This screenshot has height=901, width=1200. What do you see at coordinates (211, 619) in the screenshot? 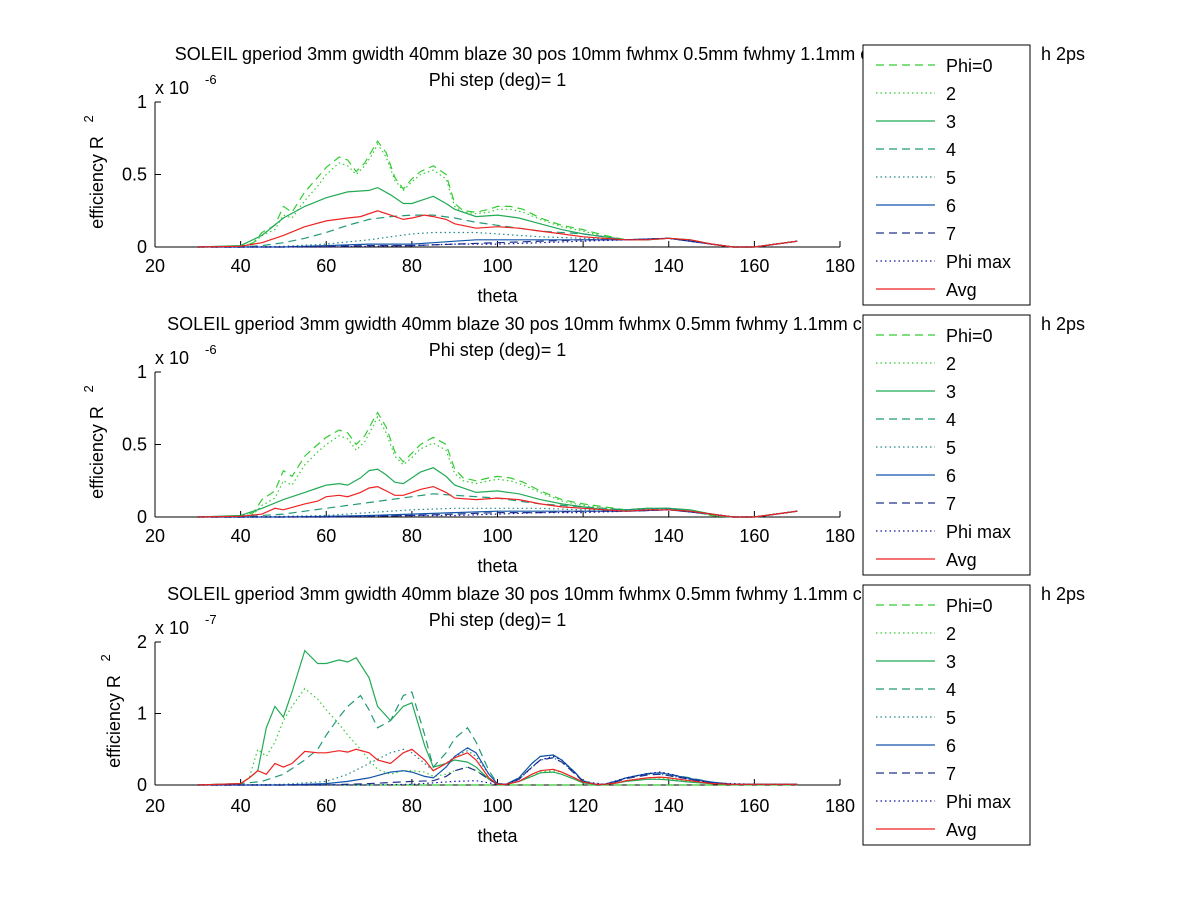
I see `axis-multiplier-exponent: -7` at bounding box center [211, 619].